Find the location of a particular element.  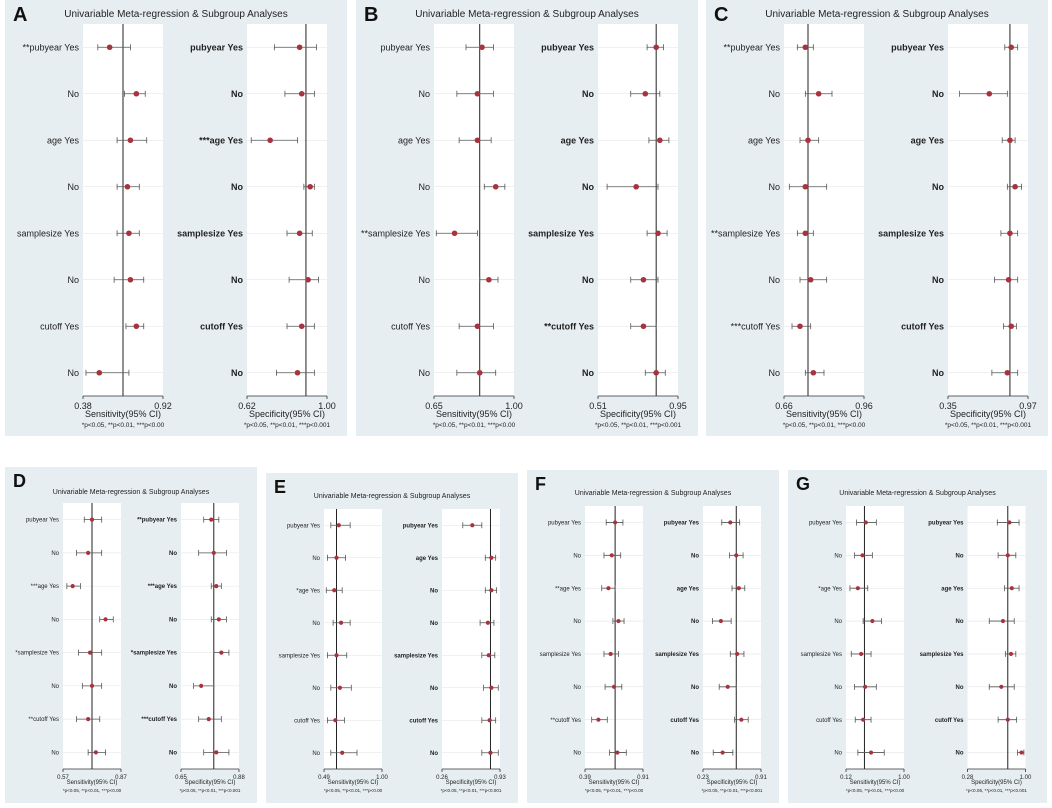

row-label: age Yes is located at coordinates (414, 140).